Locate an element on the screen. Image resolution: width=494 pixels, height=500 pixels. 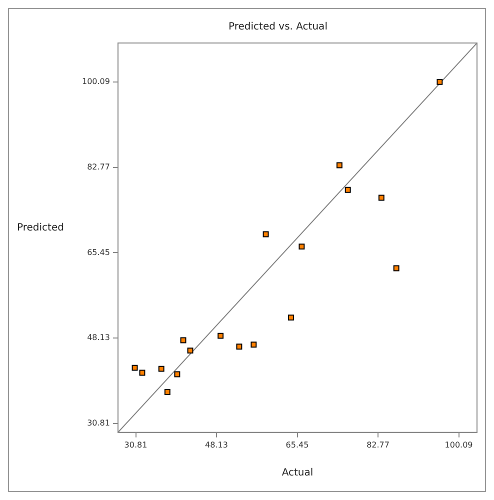
x-tick-label: 30.81 is located at coordinates (136, 445).